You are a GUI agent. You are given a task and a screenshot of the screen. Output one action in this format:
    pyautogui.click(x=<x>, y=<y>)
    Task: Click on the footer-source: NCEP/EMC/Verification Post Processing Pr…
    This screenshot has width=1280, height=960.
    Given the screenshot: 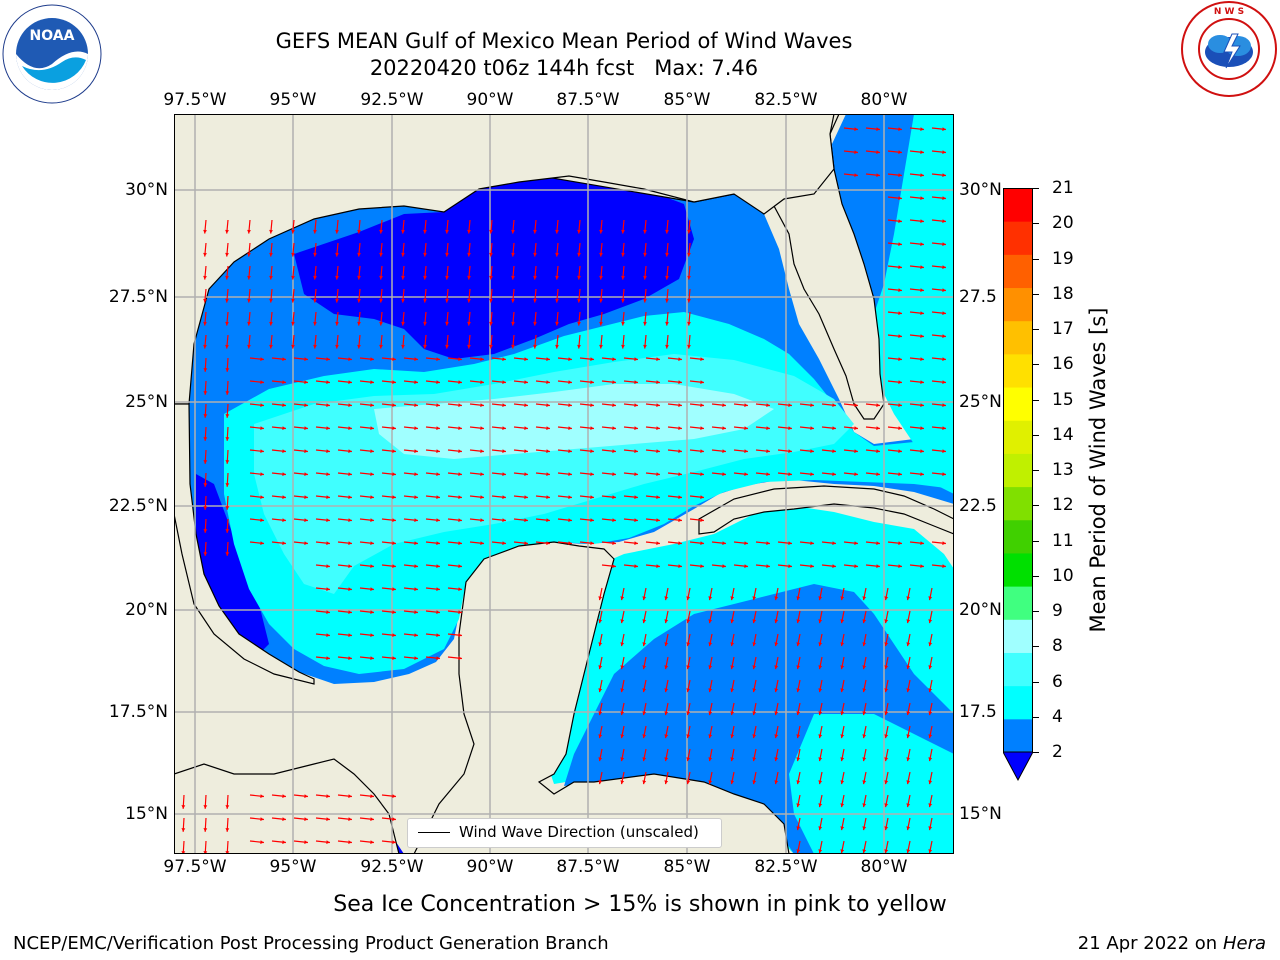 What is the action you would take?
    pyautogui.click(x=311, y=943)
    